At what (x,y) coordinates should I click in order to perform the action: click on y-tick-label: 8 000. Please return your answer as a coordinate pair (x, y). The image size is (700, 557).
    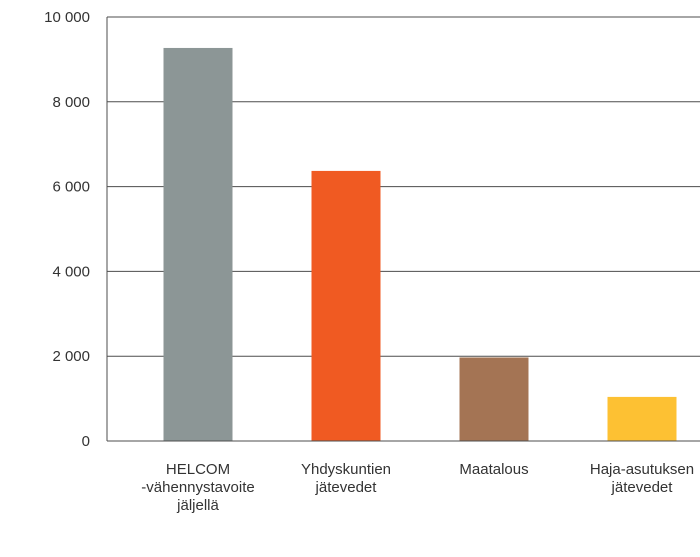
    Looking at the image, I should click on (71, 102).